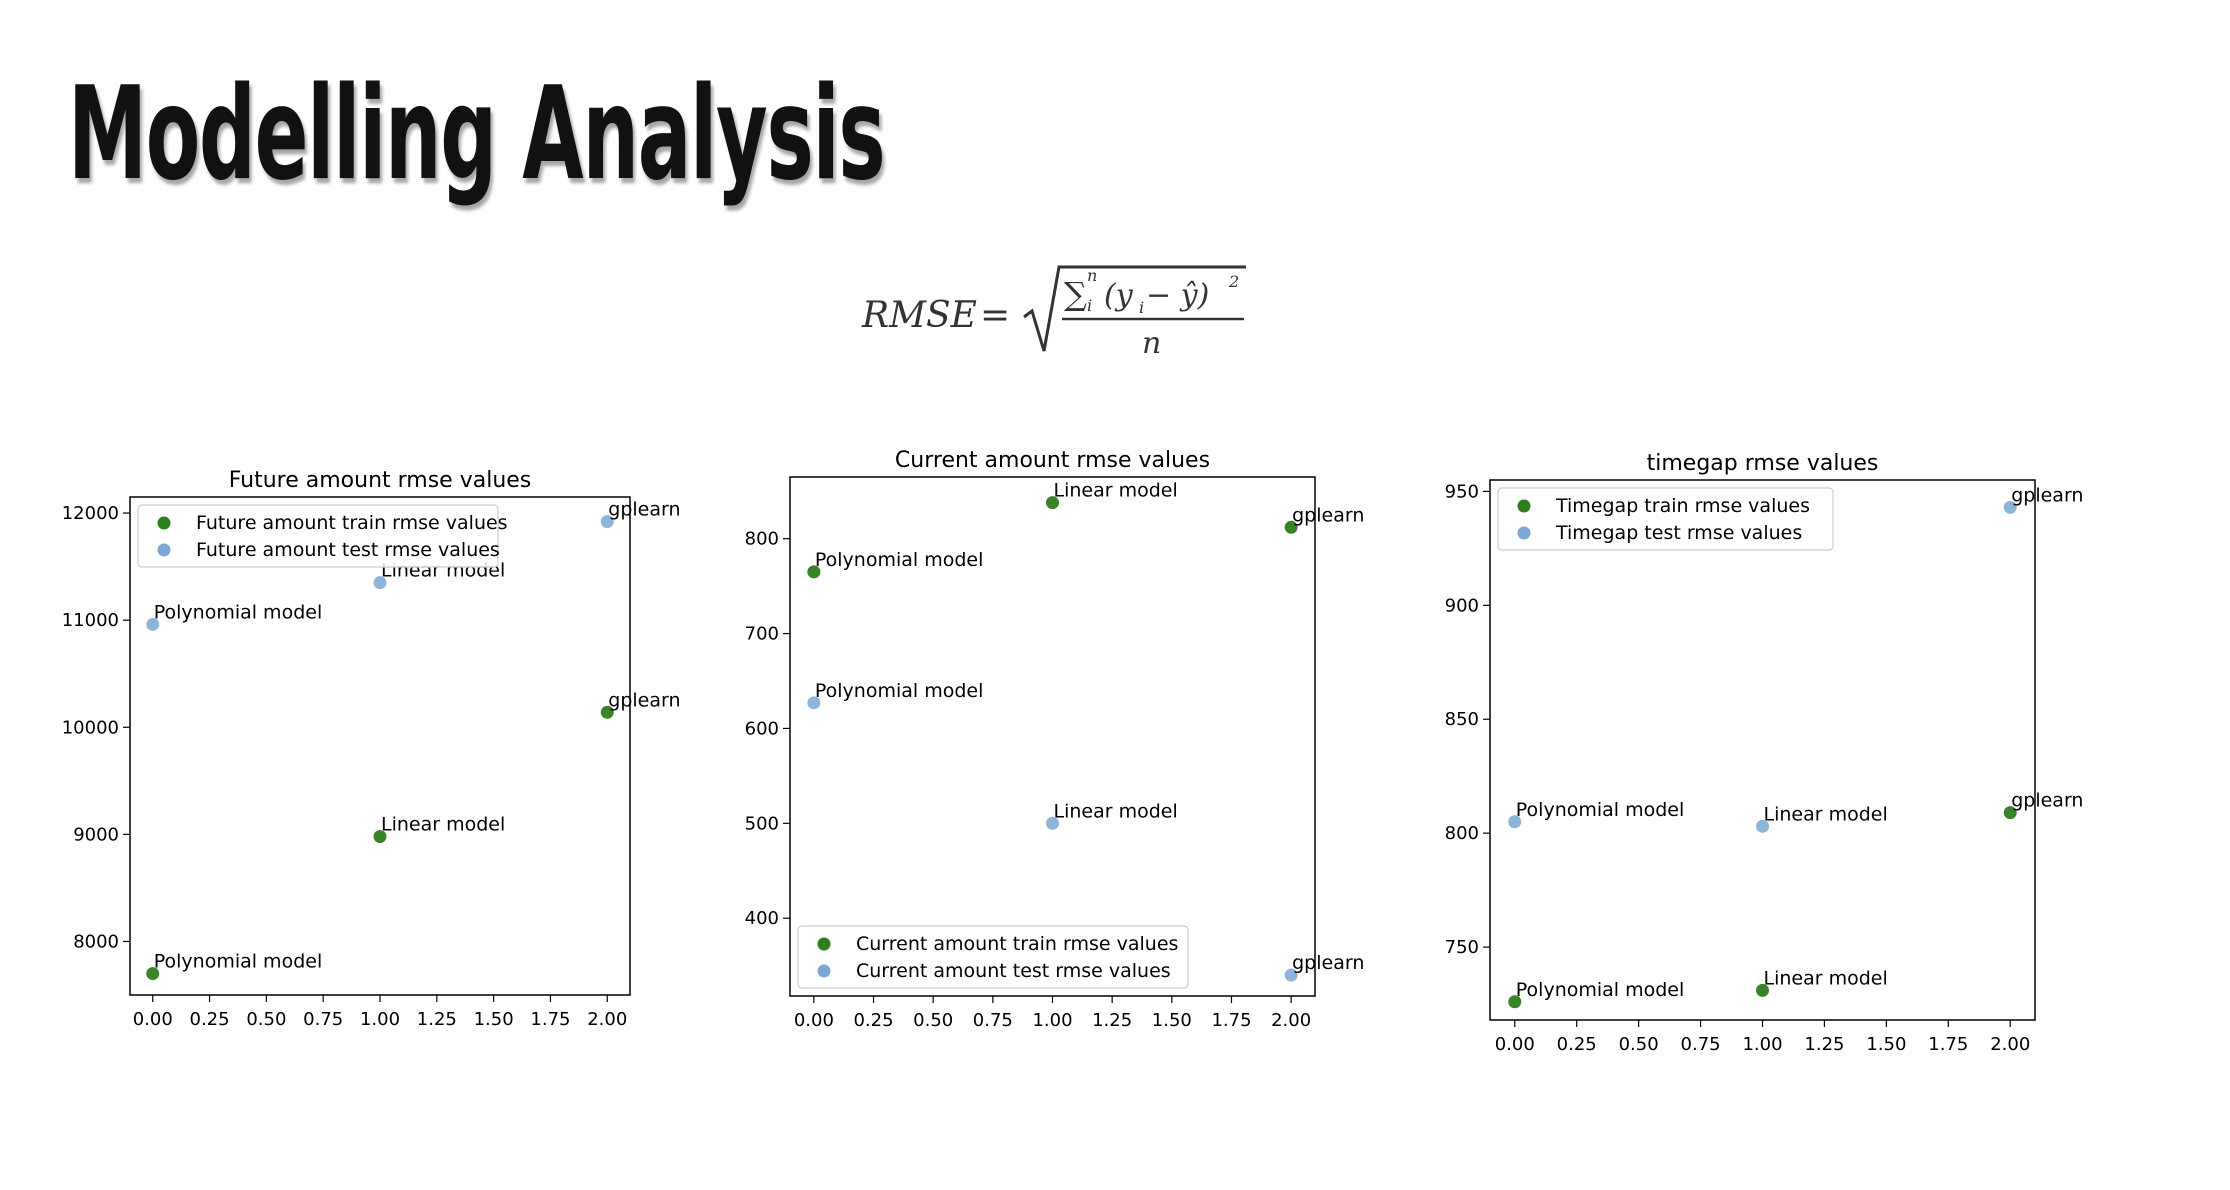 The width and height of the screenshot is (2230, 1190). What do you see at coordinates (1177, 295) in the screenshot?
I see `formula-numerator-rest: − ŷ)` at bounding box center [1177, 295].